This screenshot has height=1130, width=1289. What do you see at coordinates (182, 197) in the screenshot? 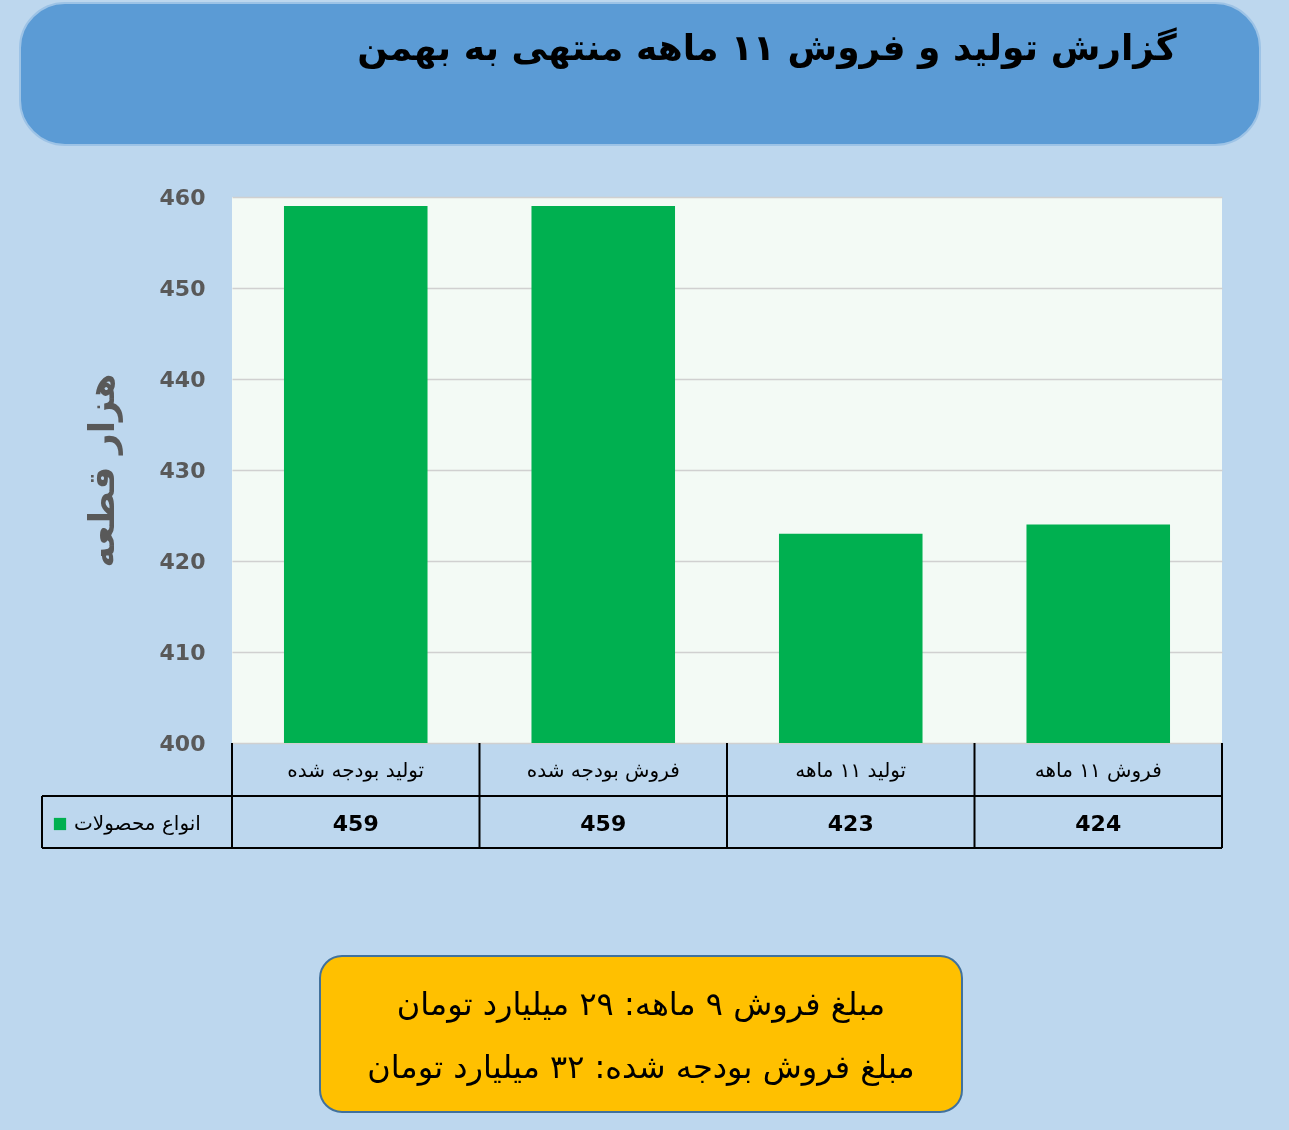
I see `y-tick-label: 460` at bounding box center [182, 197].